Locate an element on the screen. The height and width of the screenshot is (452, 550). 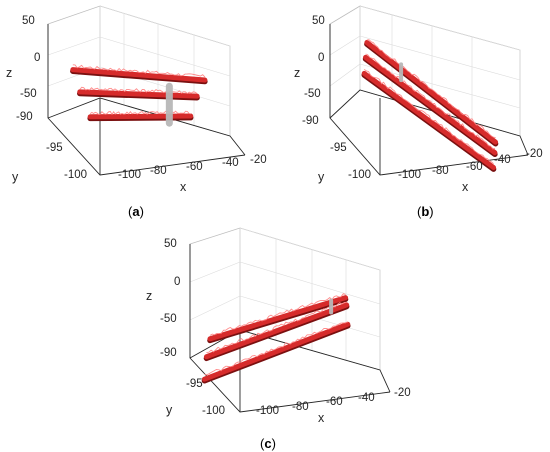
panel-a-rods is located at coordinates (139, 95).